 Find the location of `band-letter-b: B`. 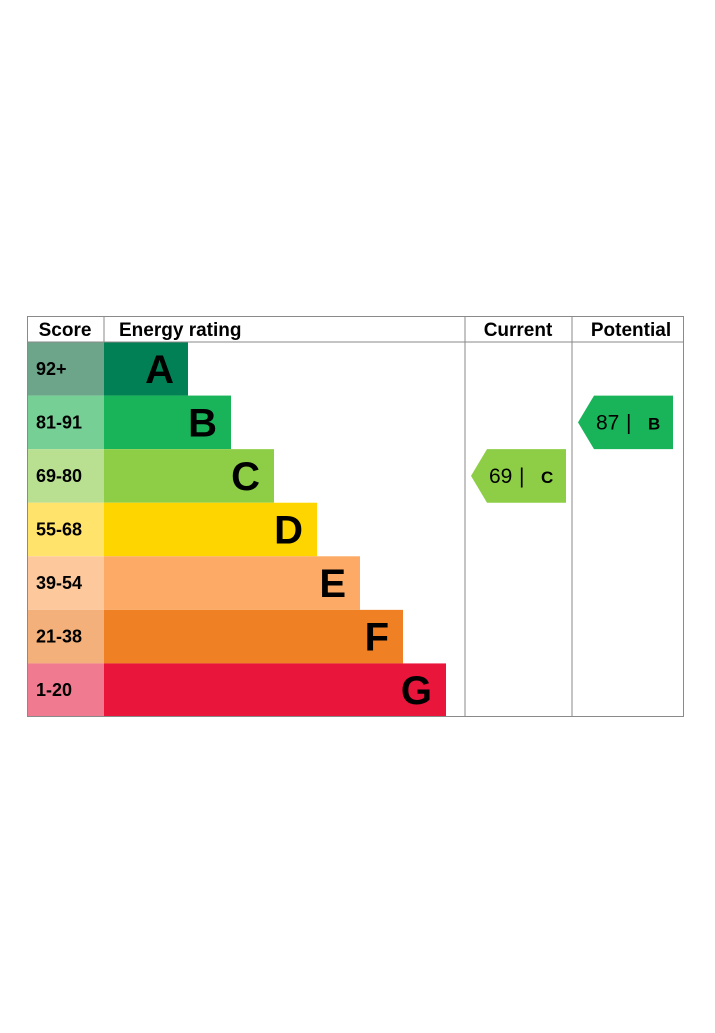

band-letter-b: B is located at coordinates (202, 423).